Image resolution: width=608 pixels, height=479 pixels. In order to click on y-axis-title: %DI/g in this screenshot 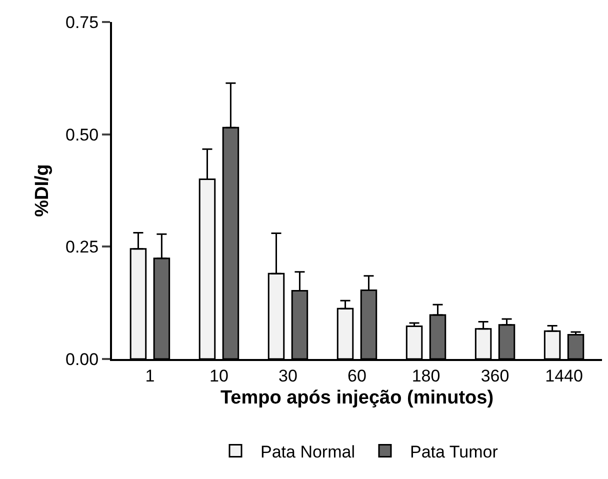, I will do `click(42, 190)`.